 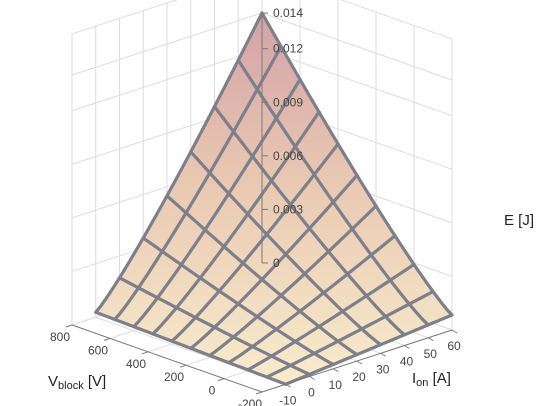 What do you see at coordinates (167, 358) in the screenshot?
I see `y-axis-line` at bounding box center [167, 358].